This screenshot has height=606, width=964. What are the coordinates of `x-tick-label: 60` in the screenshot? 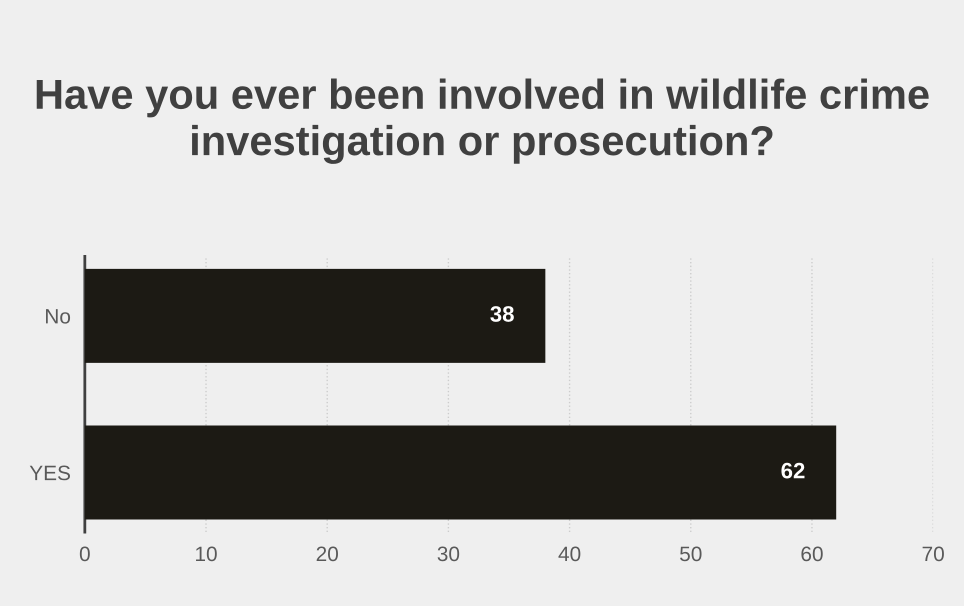 It's located at (812, 554).